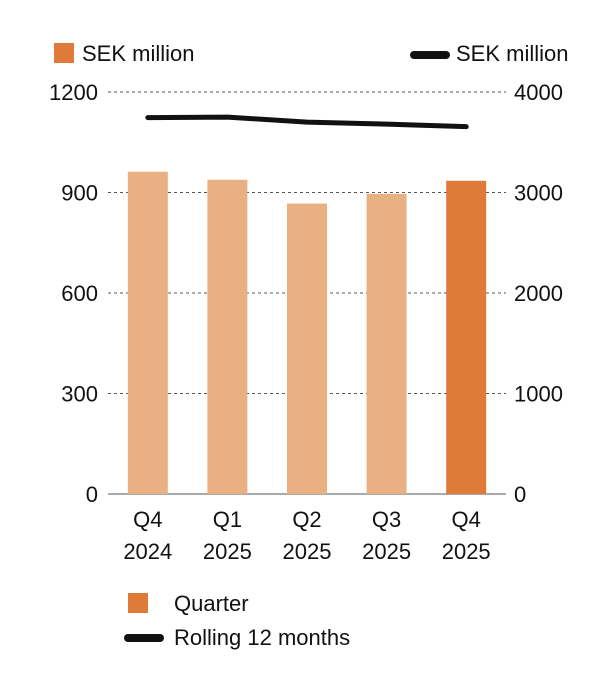  Describe the element at coordinates (512, 53) in the screenshot. I see `right-axis-label: SEK million` at that location.